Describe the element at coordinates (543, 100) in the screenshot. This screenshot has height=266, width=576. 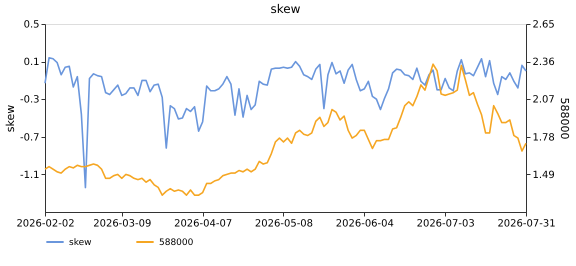
I see `y2-tick-label: 2.07` at that location.